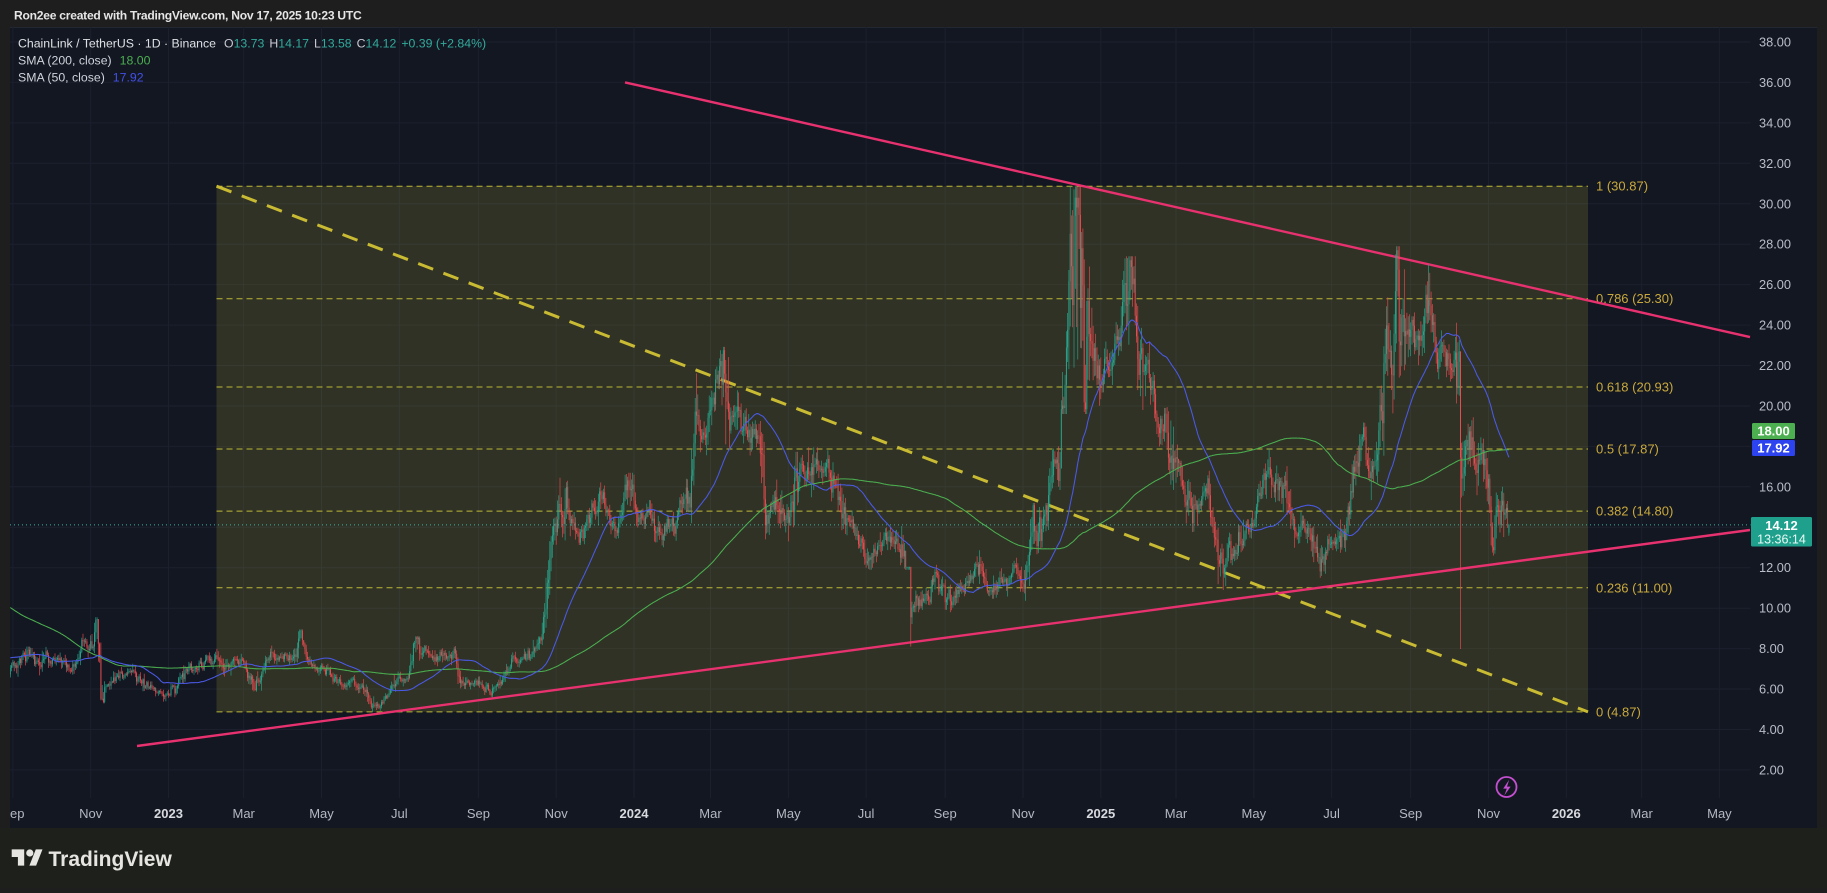 The height and width of the screenshot is (893, 1827). I want to click on svg-text: 14.12, so click(1781, 525).